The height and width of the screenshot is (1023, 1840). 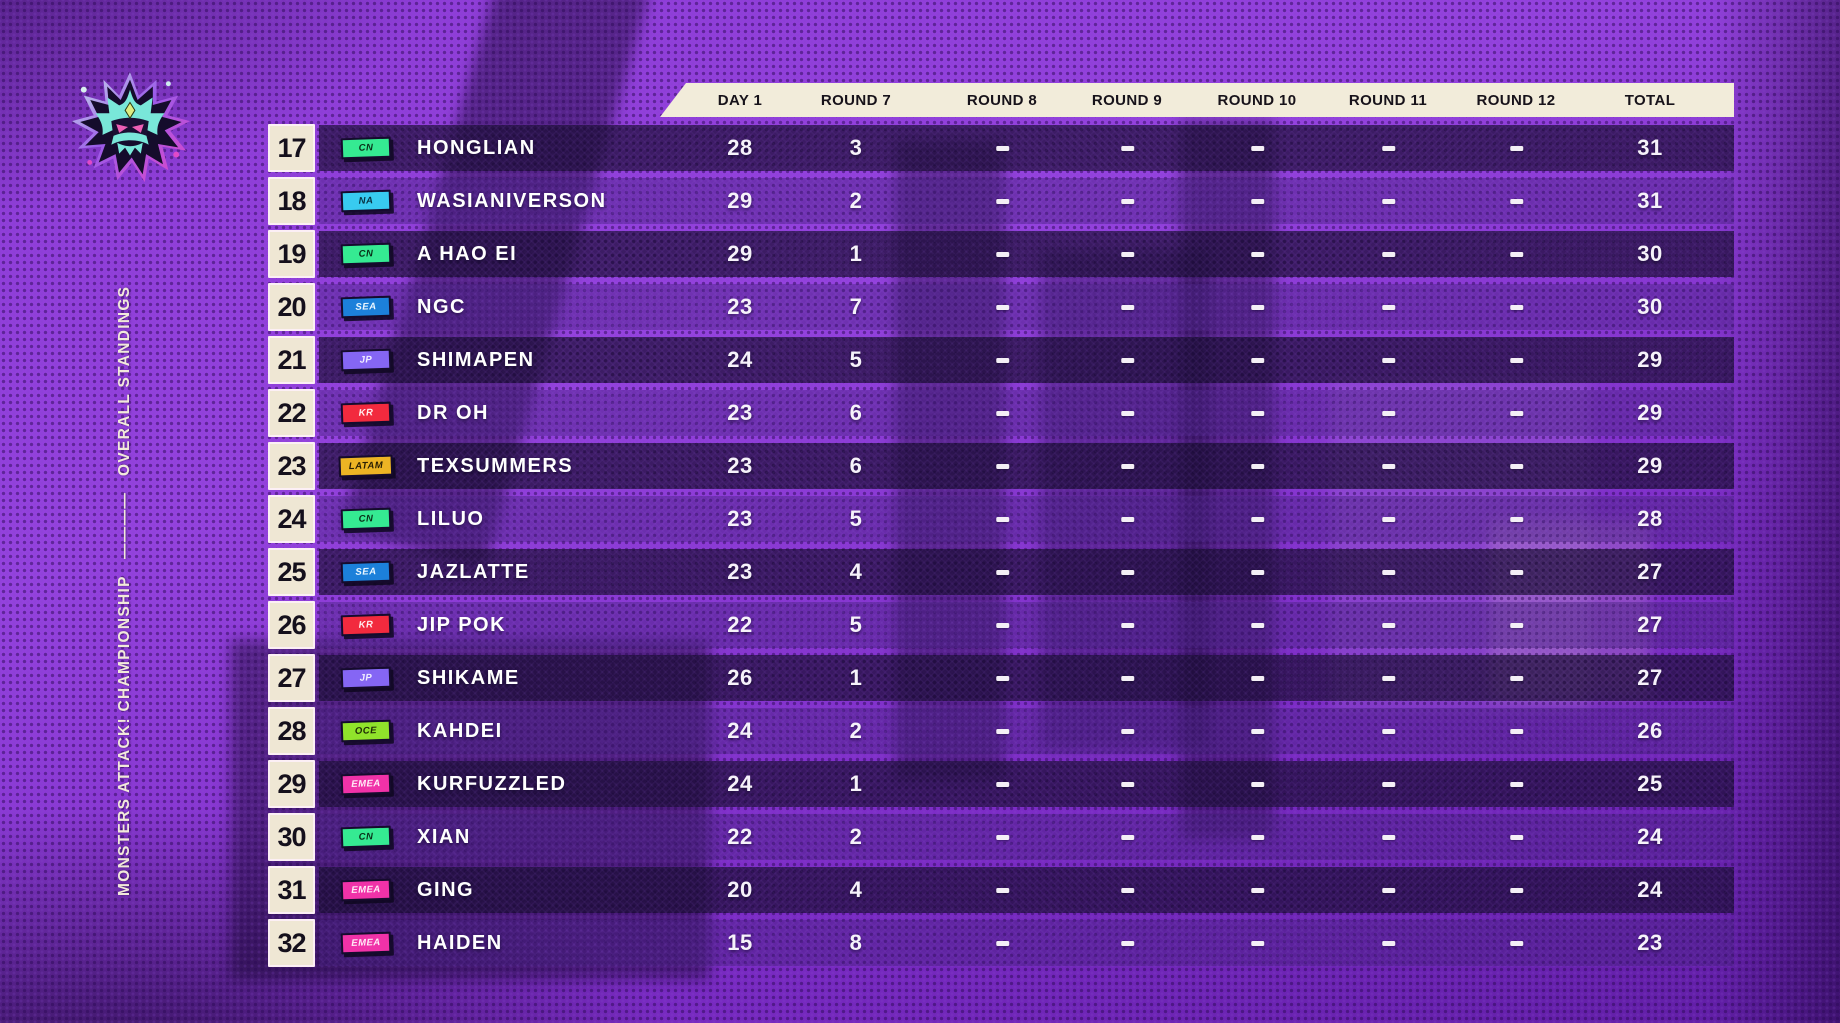 What do you see at coordinates (1650, 942) in the screenshot?
I see `total-score: 23` at bounding box center [1650, 942].